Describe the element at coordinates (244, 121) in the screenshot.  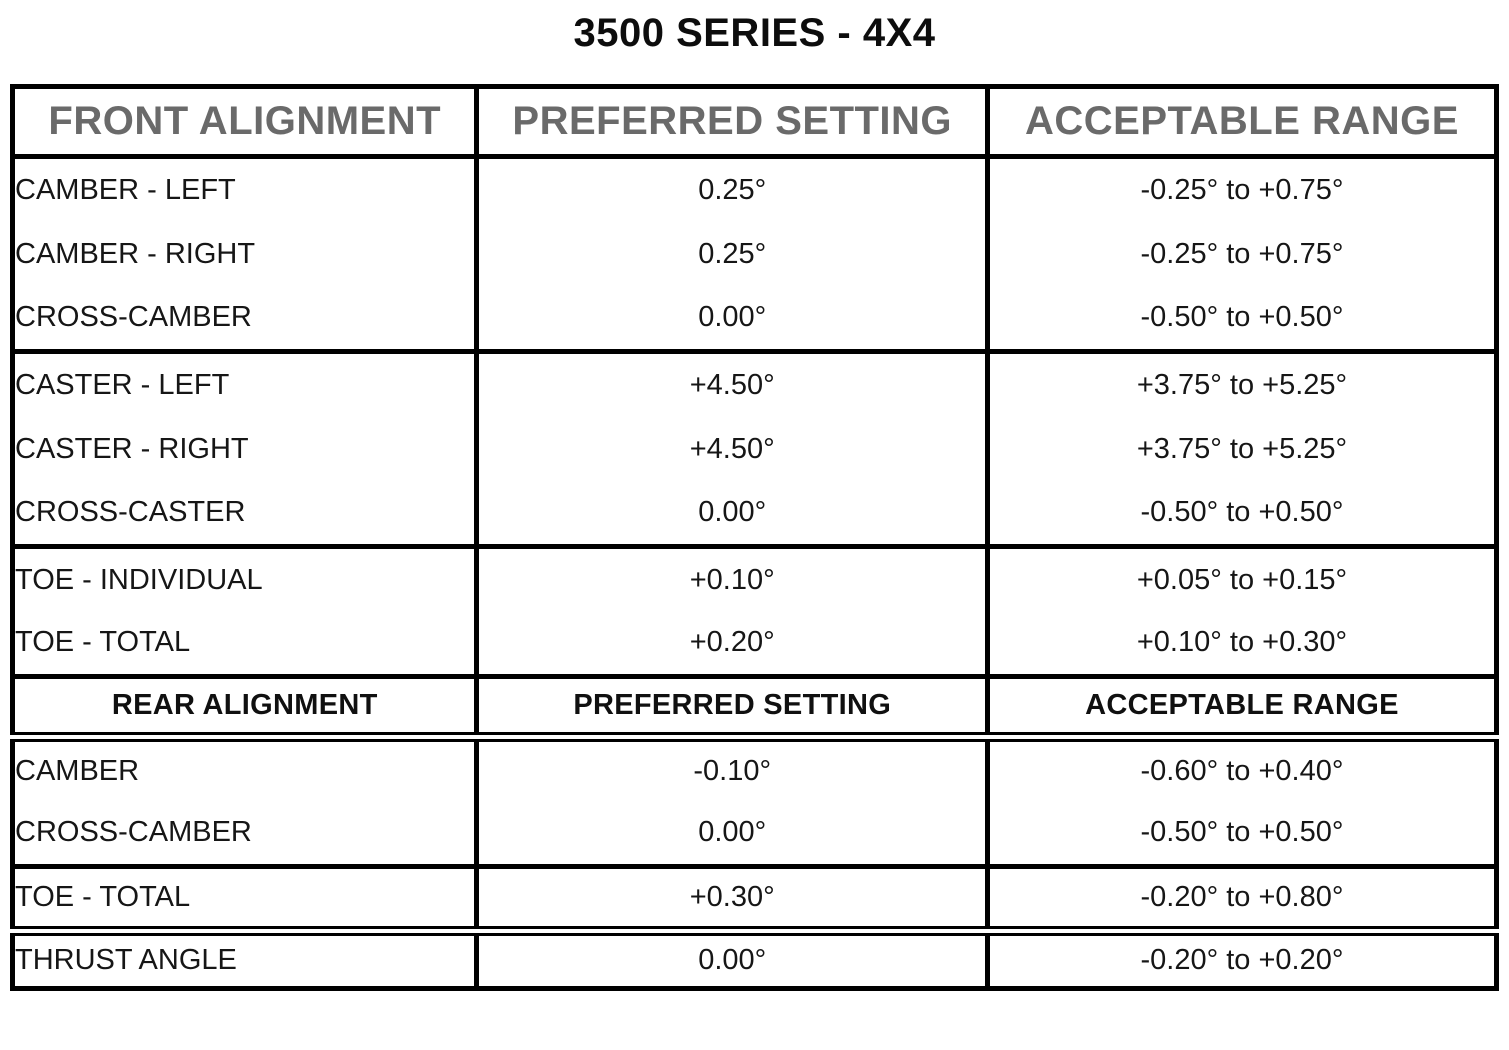
I see `front-alignment-header-row-cell-1: FRONT ALIGNMENT` at that location.